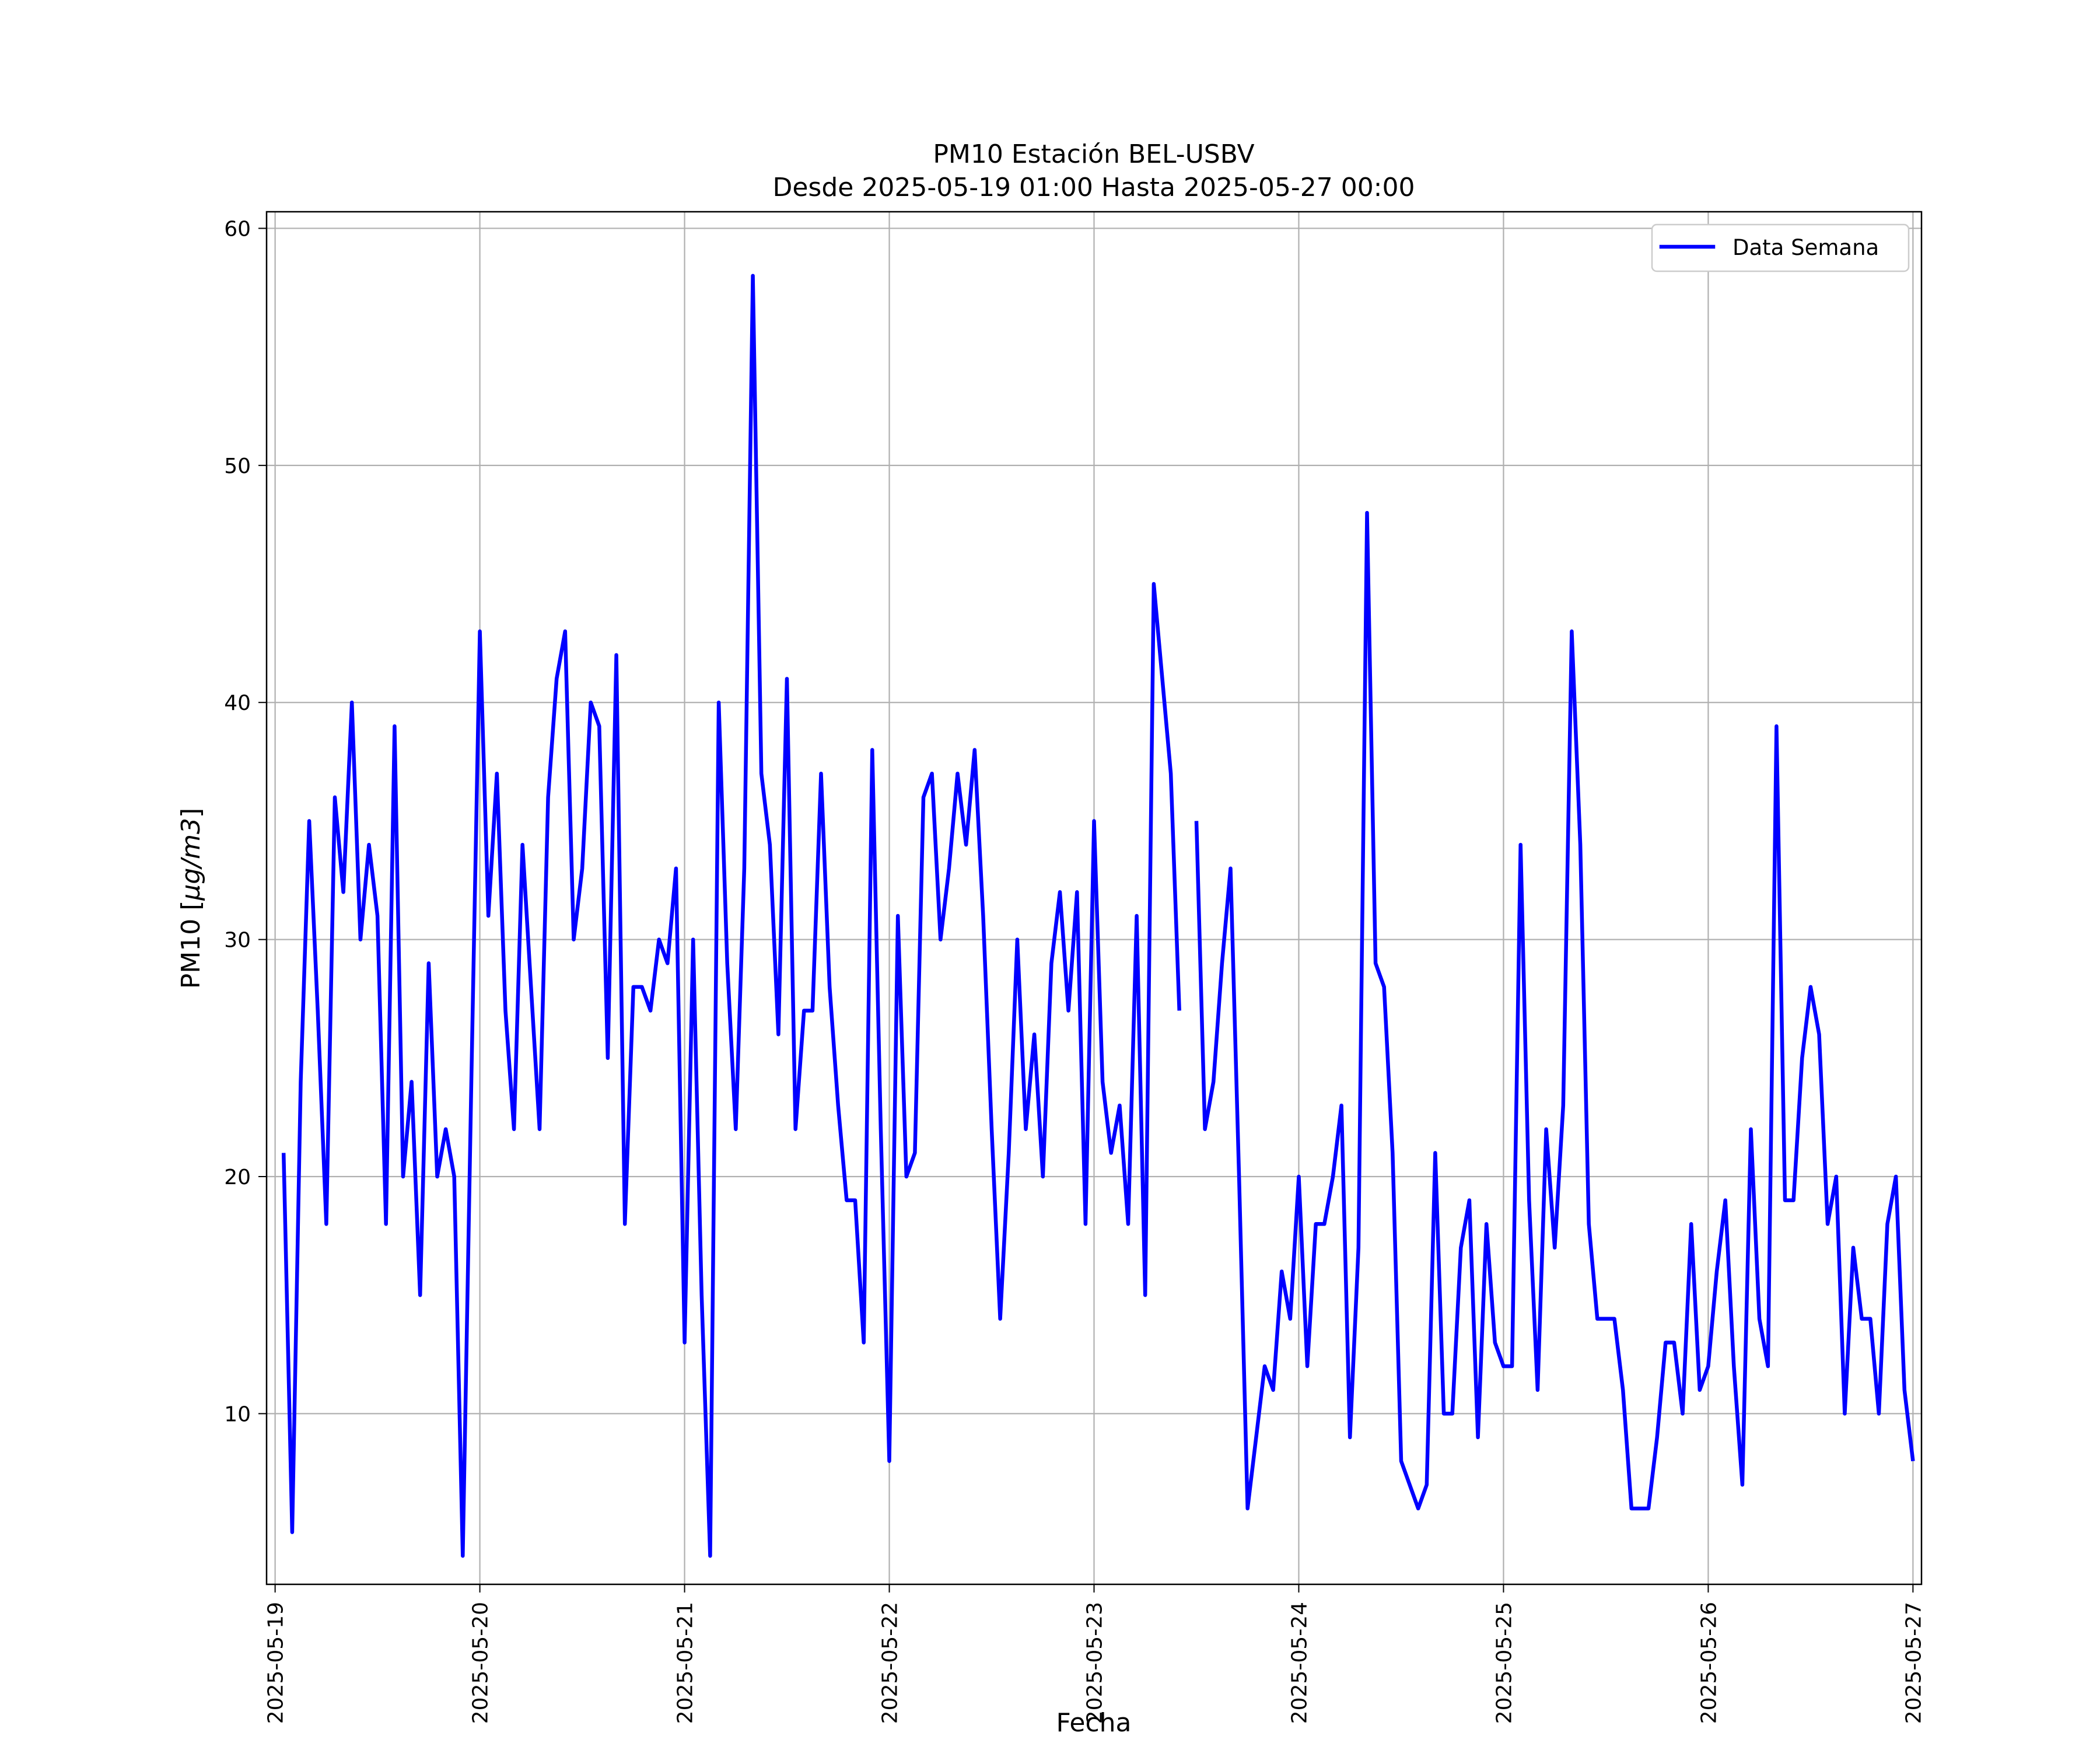 This screenshot has height=1750, width=2100. I want to click on x-tick-label: 2025-05-23, so click(1095, 1663).